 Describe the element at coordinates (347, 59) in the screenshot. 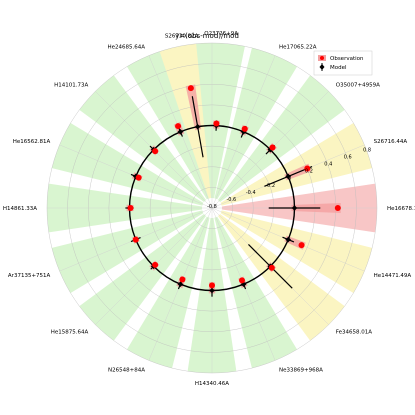

I see `legend-observation-label: Observation` at that location.